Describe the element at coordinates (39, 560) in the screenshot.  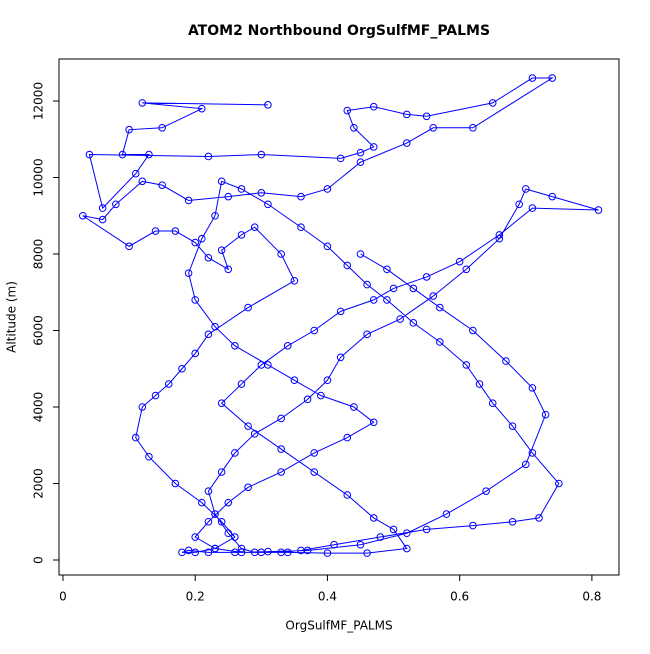
I see `y-tick-label: 0` at that location.